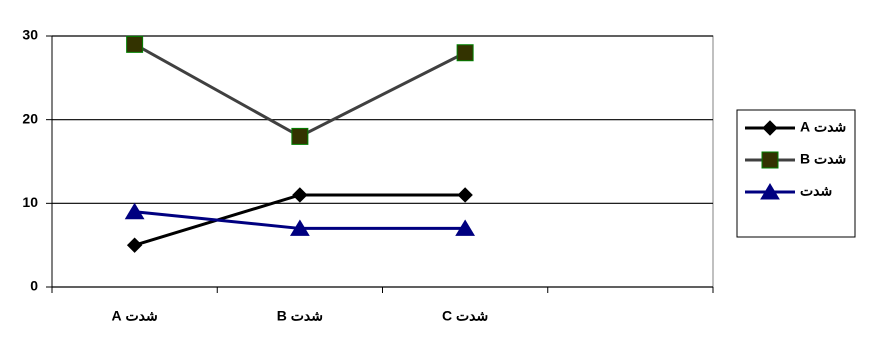  I want to click on legend-box, so click(796, 173).